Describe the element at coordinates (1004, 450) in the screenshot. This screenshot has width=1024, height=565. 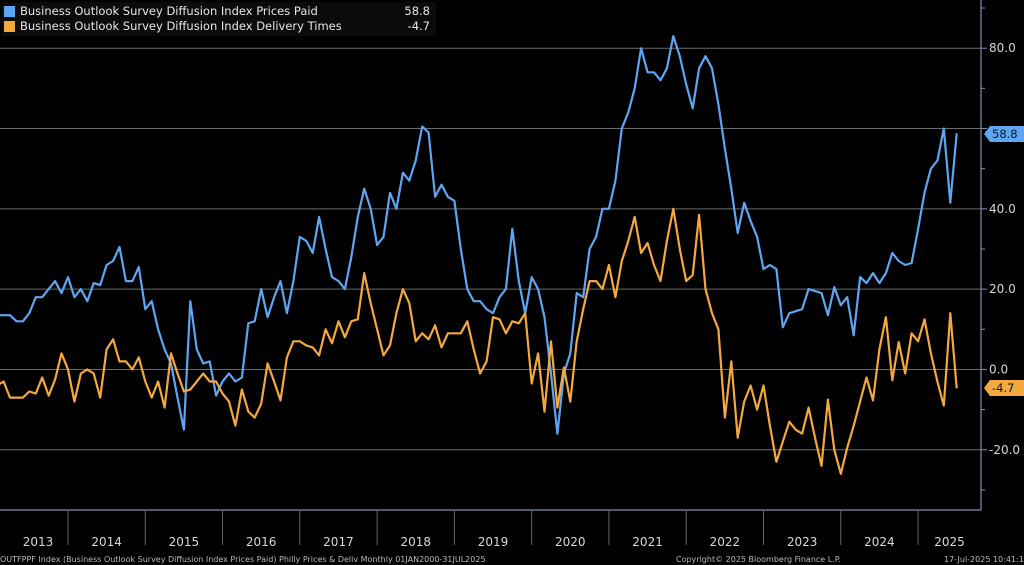
I see `y-tick-label: -20.0` at that location.